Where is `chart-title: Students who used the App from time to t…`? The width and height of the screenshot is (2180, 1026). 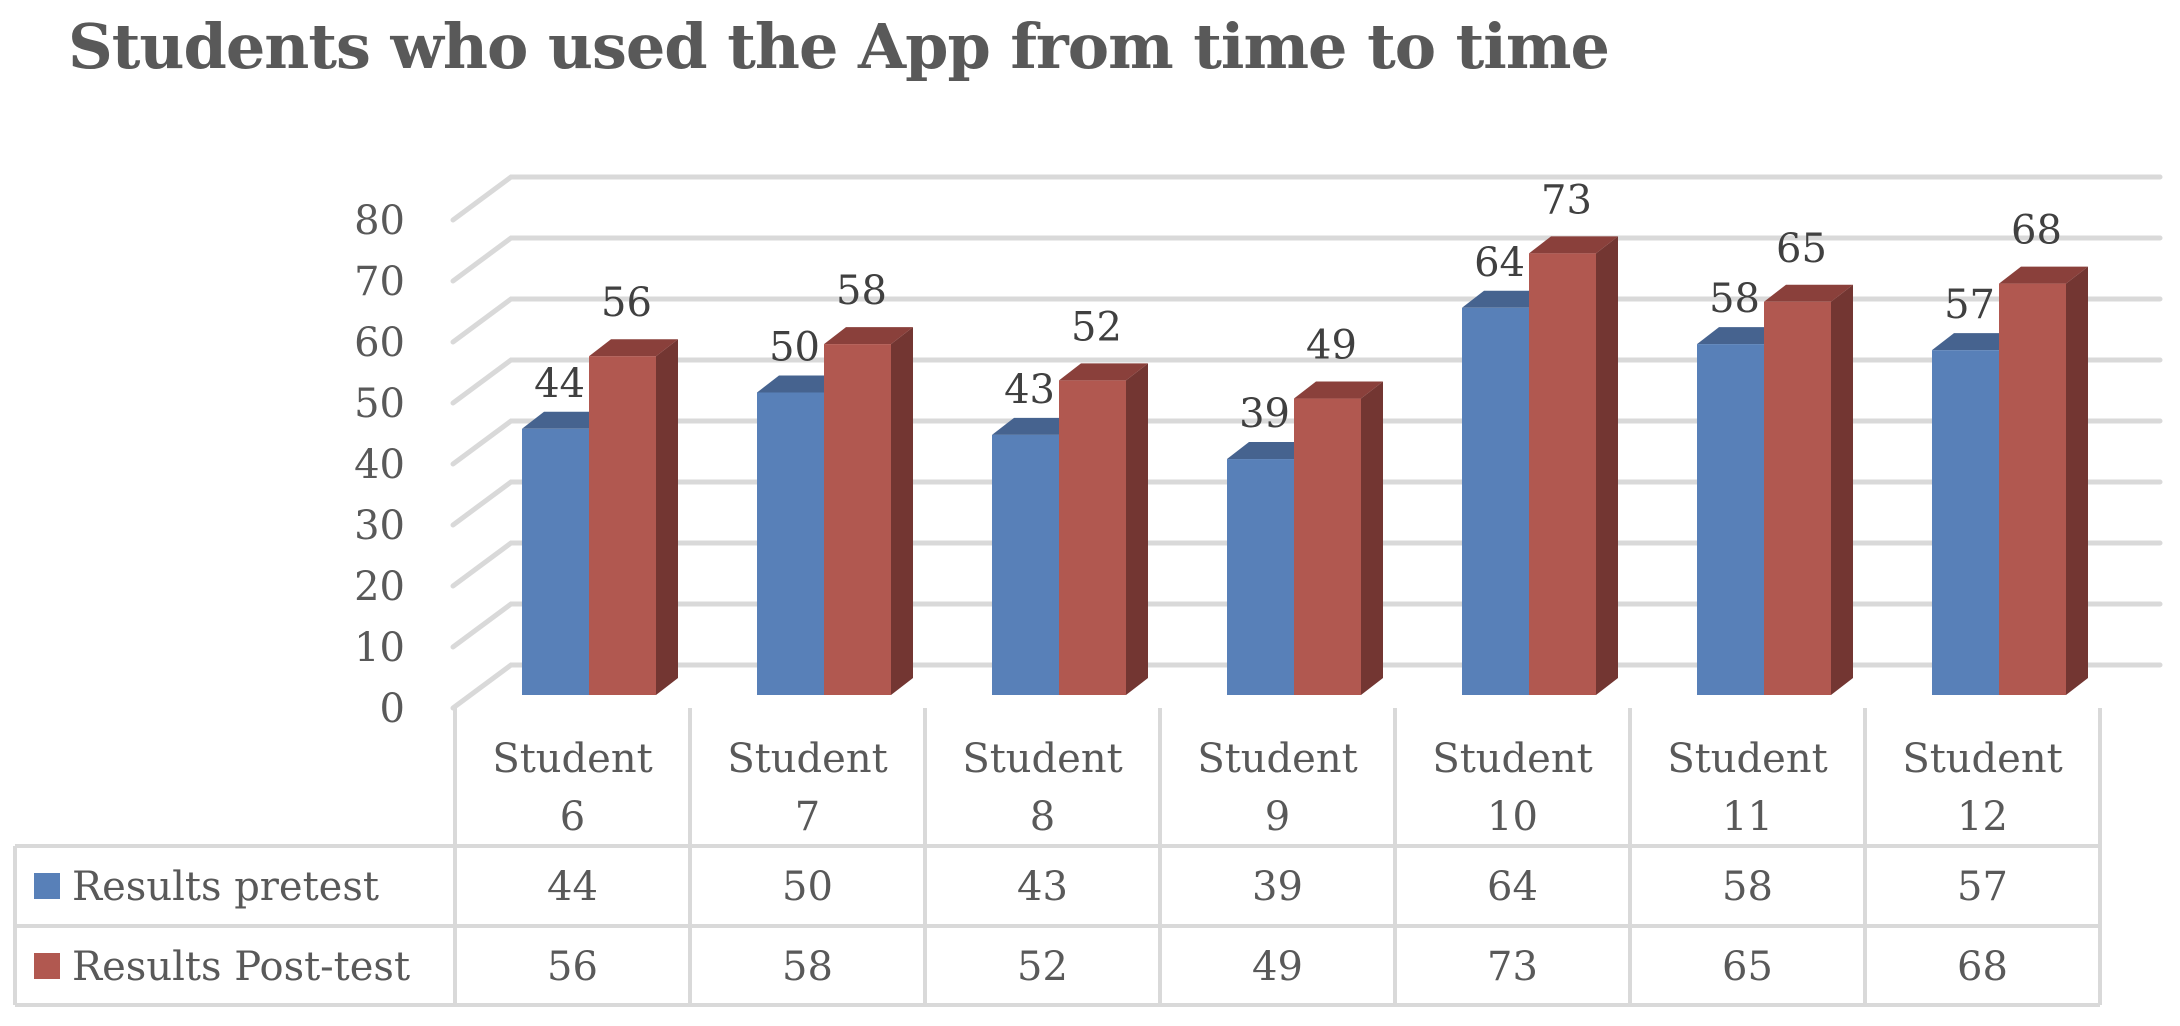 chart-title: Students who used the App from time to t… is located at coordinates (839, 46).